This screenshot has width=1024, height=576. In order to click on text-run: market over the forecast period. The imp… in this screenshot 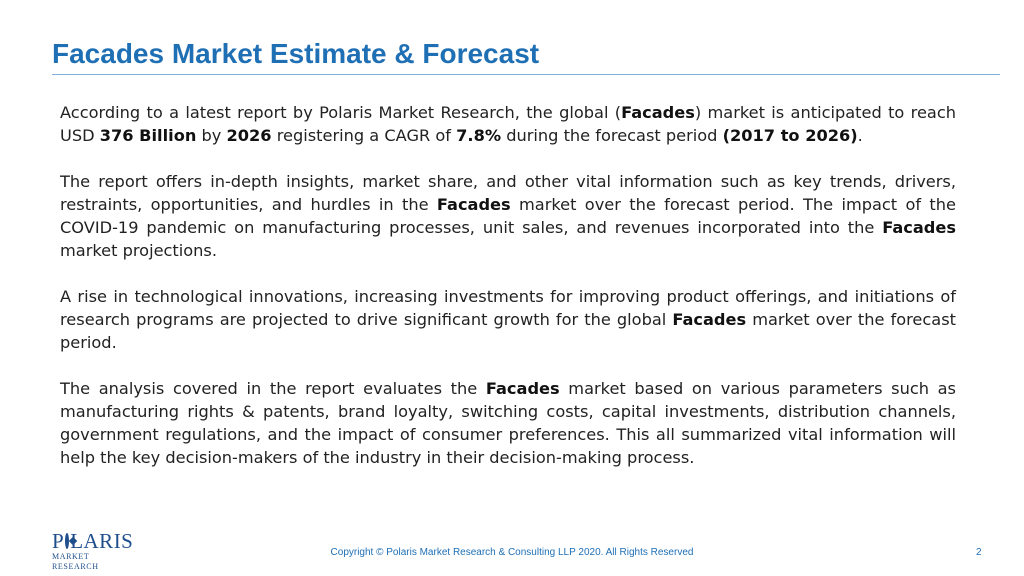, I will do `click(508, 216)`.